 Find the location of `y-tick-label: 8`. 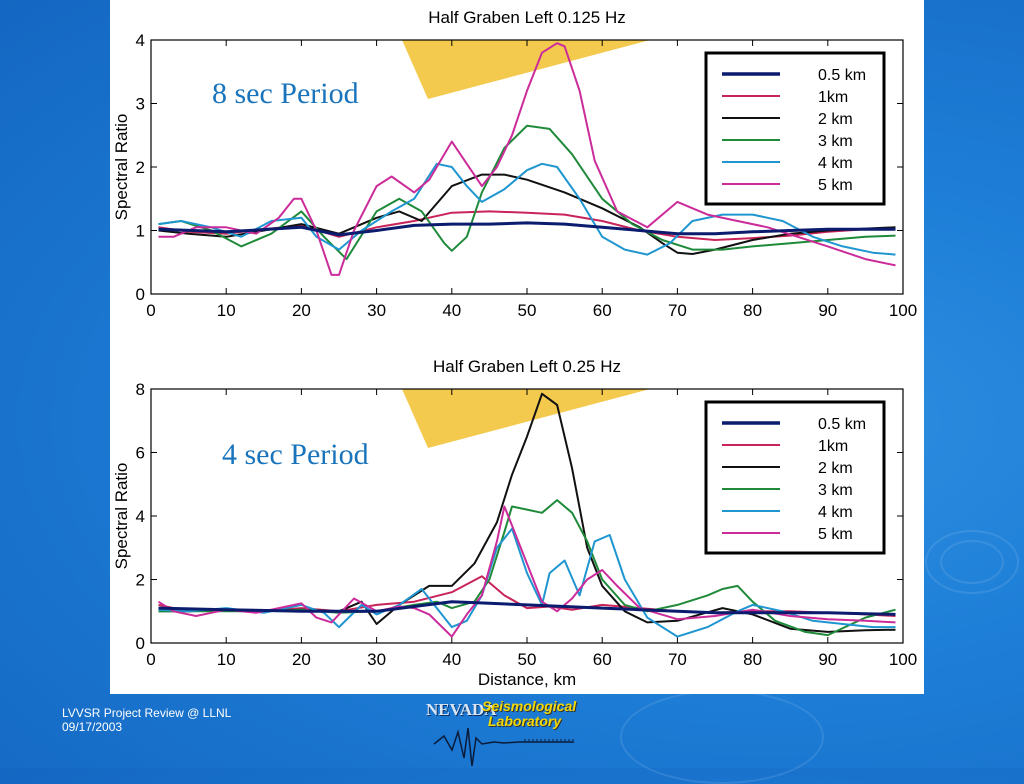

y-tick-label: 8 is located at coordinates (140, 389).